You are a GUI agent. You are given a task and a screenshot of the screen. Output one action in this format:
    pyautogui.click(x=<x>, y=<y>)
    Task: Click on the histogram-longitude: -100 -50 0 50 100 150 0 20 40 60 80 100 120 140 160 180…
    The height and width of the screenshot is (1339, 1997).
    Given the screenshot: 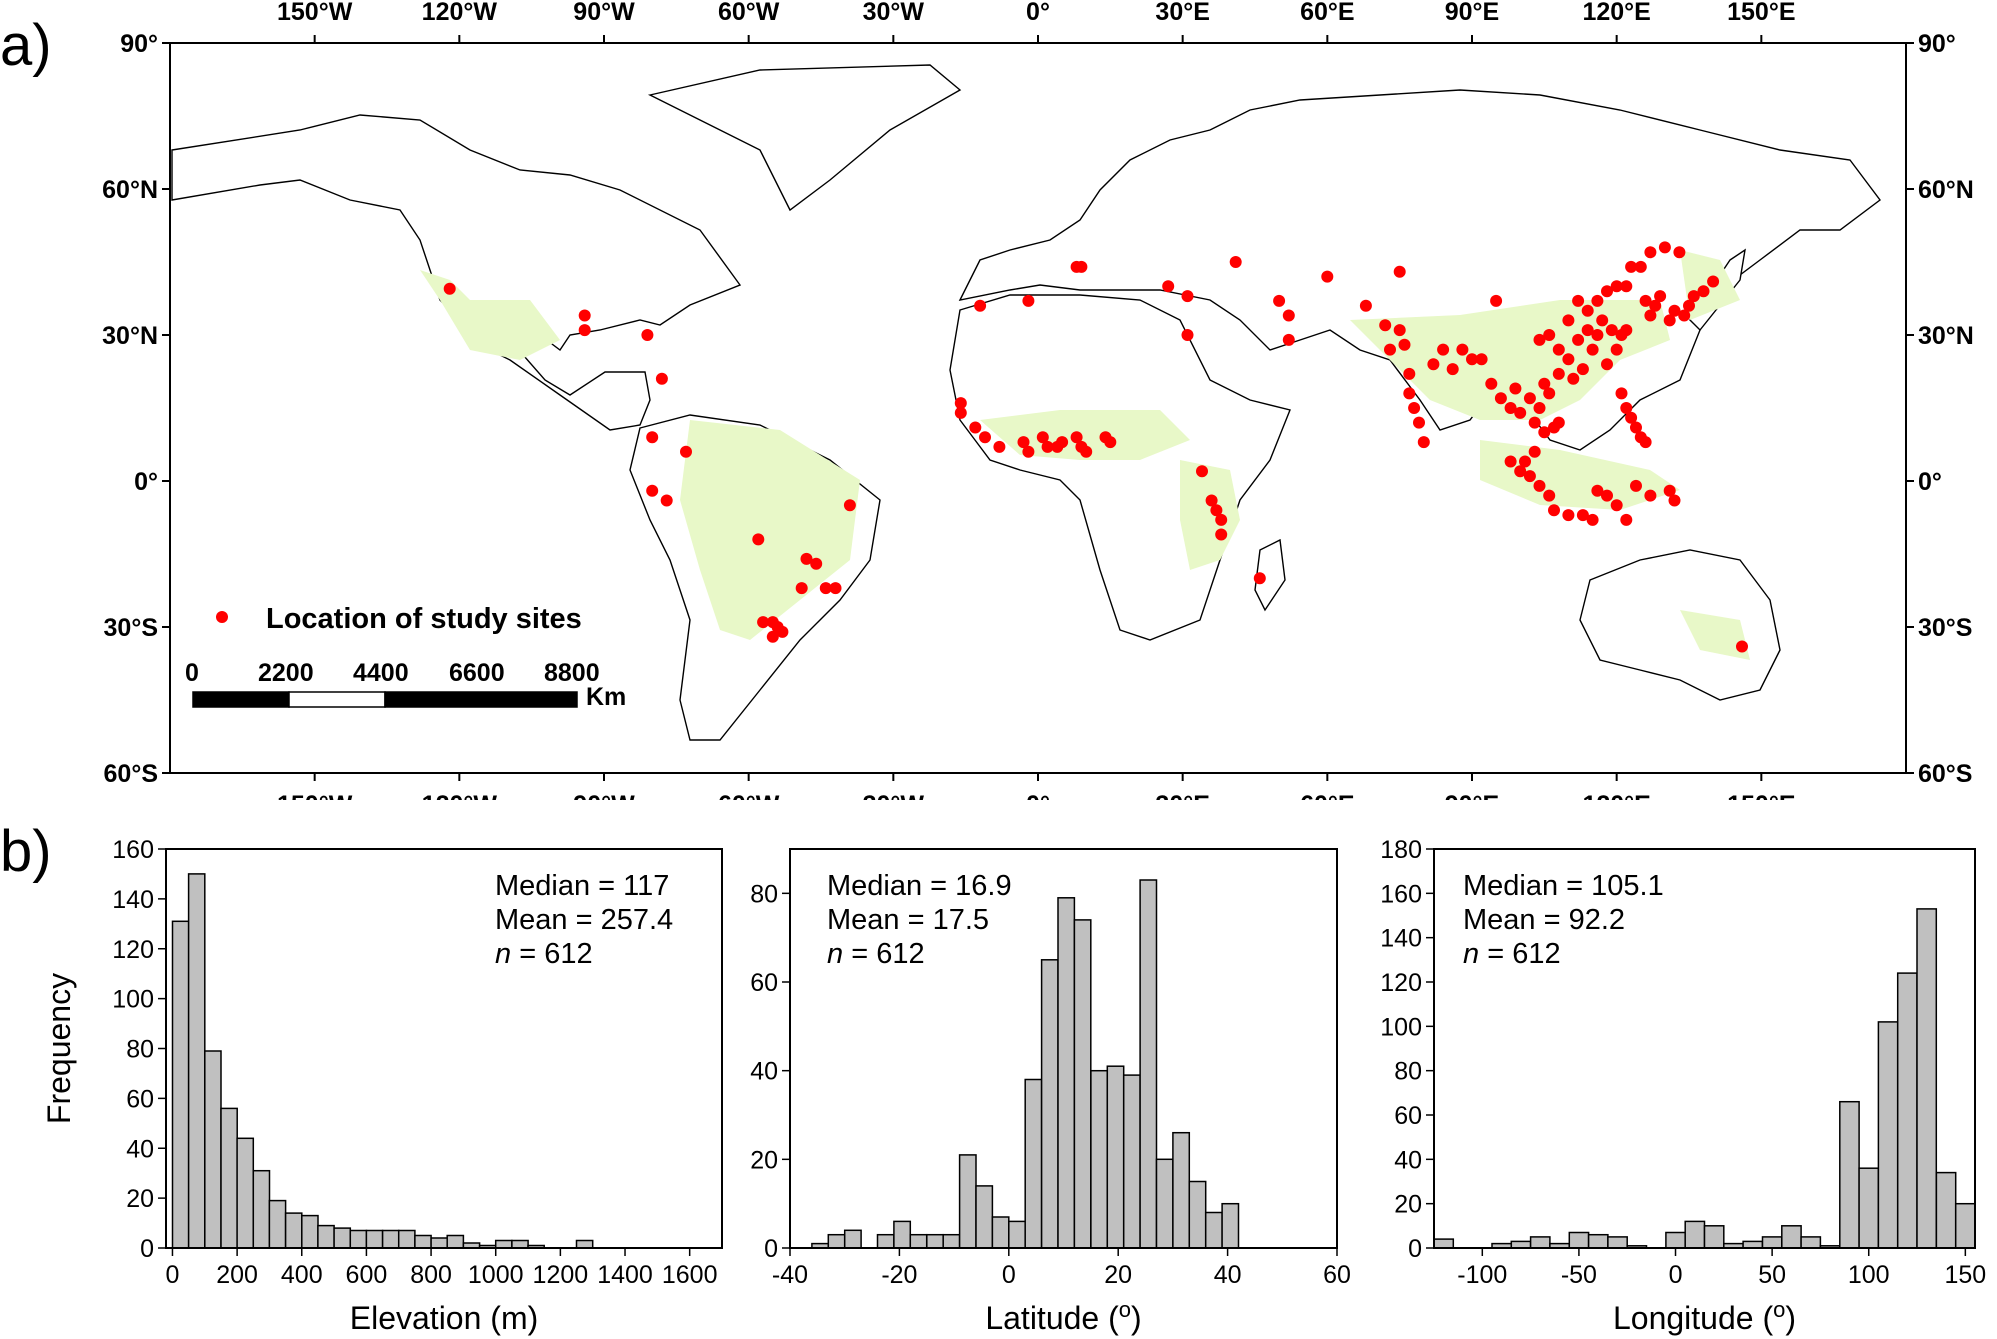 What is the action you would take?
    pyautogui.click(x=1688, y=1074)
    